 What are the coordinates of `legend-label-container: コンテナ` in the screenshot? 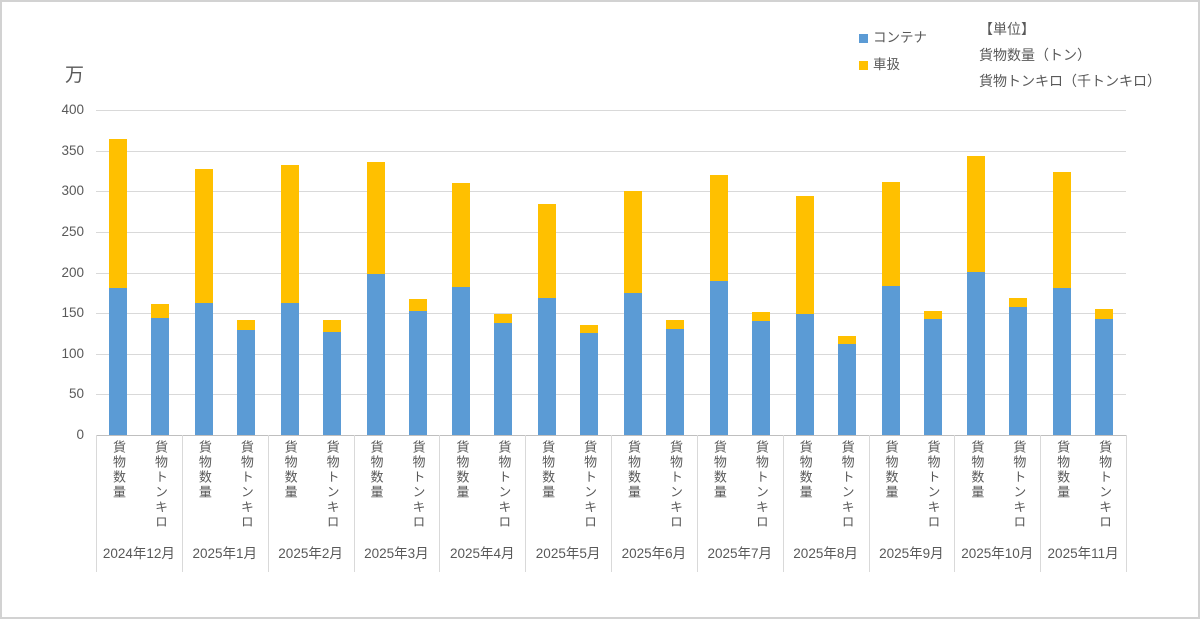 It's located at (900, 37).